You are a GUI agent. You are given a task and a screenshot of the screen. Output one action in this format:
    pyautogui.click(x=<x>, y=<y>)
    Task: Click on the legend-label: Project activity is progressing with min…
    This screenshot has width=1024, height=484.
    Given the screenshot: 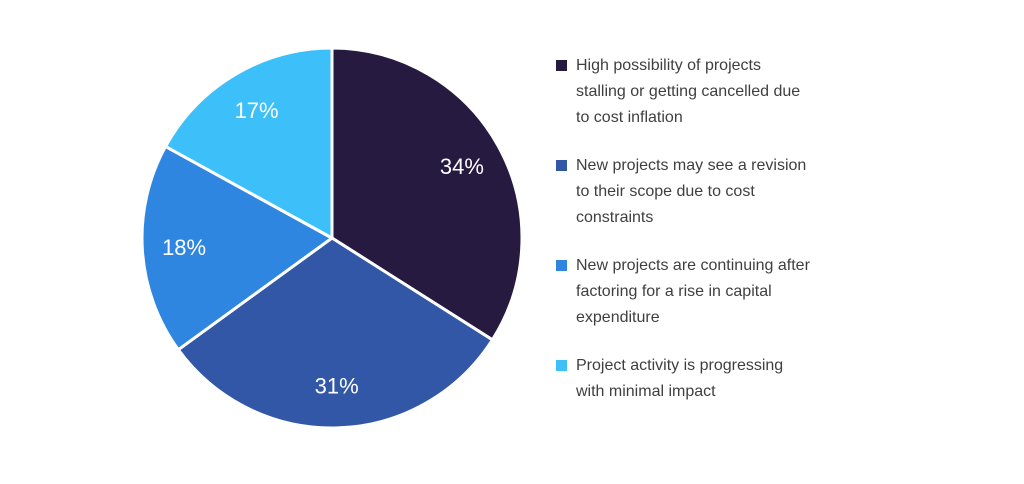 What is the action you would take?
    pyautogui.click(x=680, y=378)
    